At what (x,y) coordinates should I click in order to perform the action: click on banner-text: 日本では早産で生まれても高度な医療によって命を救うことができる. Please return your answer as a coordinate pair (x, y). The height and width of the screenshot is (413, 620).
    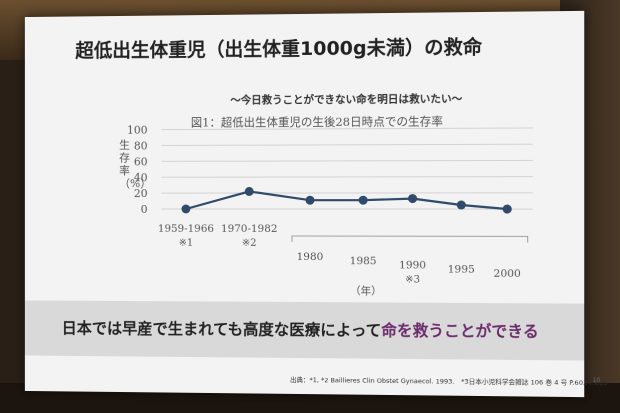
    Looking at the image, I should click on (300, 328).